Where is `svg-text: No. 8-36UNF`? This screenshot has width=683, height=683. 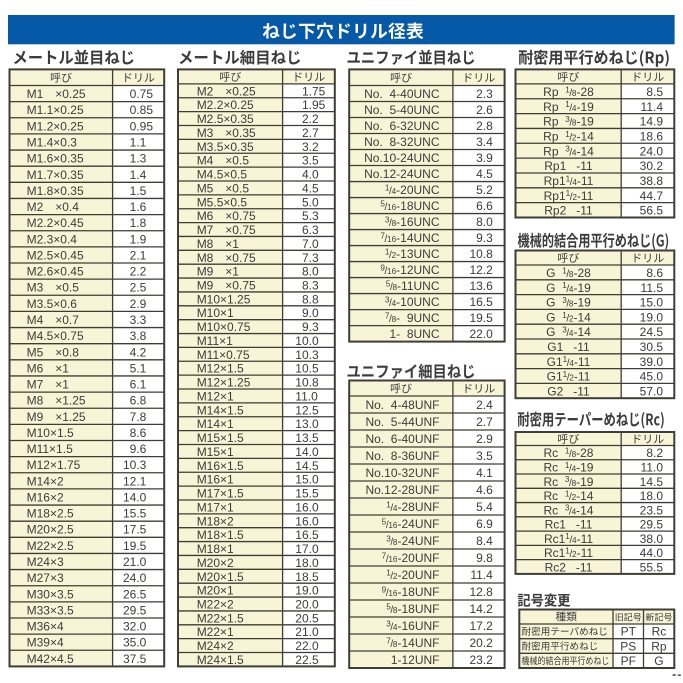 svg-text: No. 8-36UNF is located at coordinates (402, 456).